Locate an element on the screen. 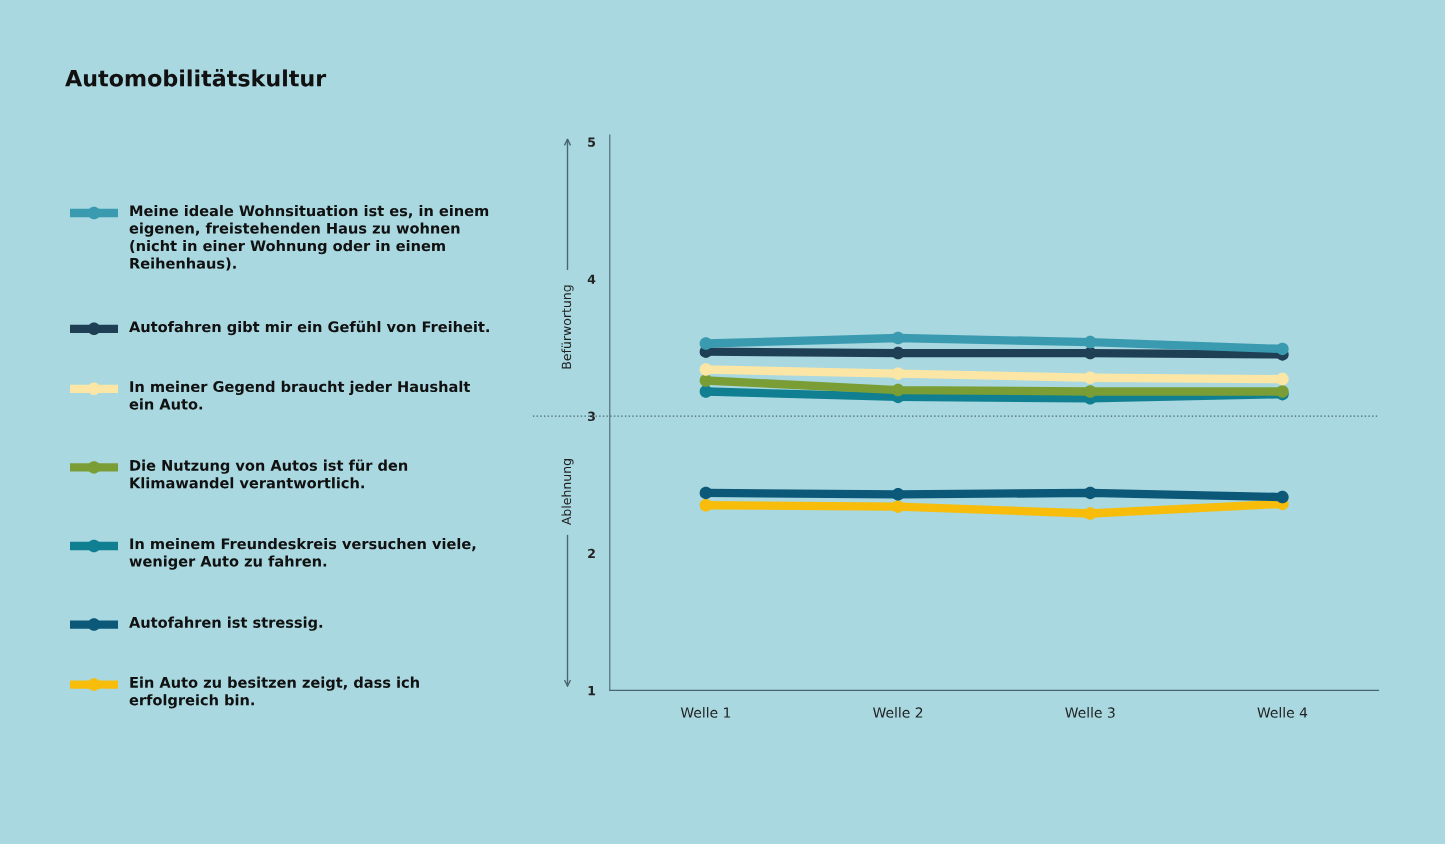  y-tick-label: 1 is located at coordinates (592, 691).